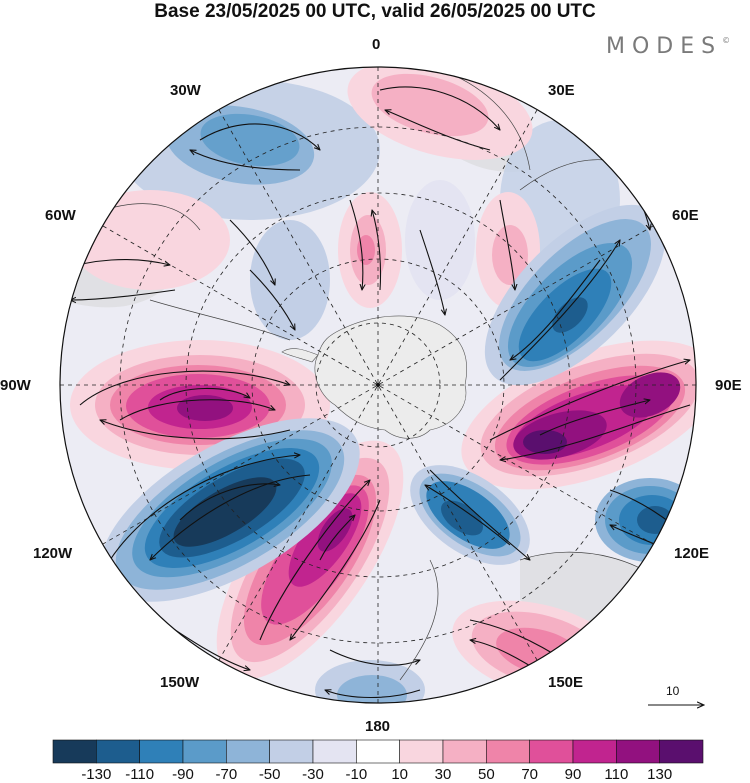 This screenshot has width=750, height=783. What do you see at coordinates (185, 90) in the screenshot?
I see `lon-label-30w: 30W` at bounding box center [185, 90].